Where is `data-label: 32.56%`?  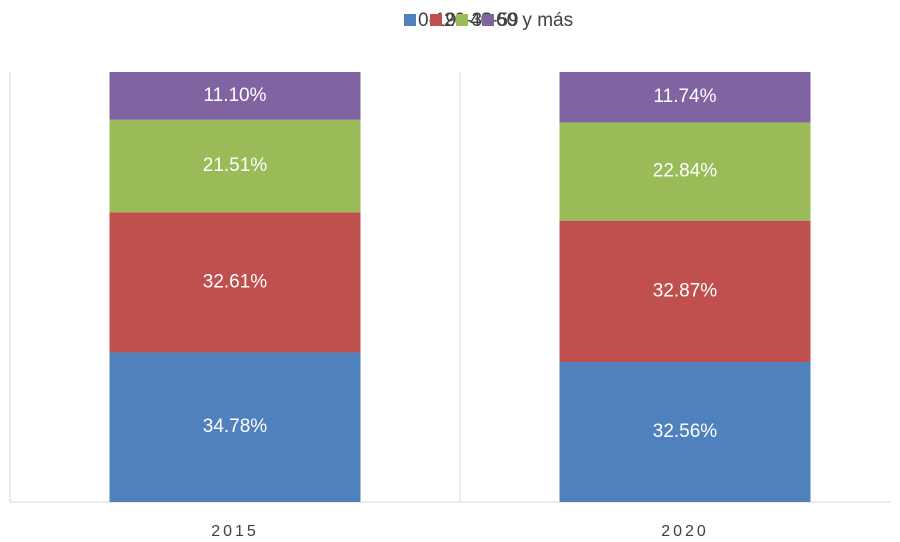
data-label: 32.56% is located at coordinates (685, 431).